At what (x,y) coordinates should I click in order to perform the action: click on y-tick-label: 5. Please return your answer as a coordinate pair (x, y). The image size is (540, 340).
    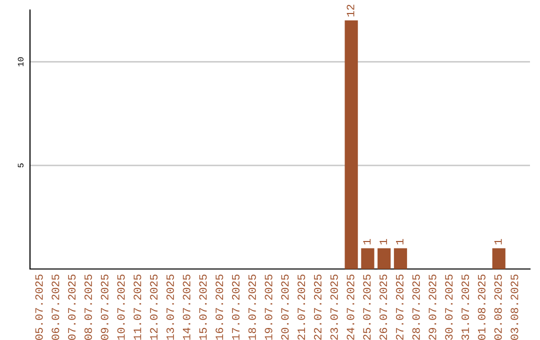
    Looking at the image, I should click on (21, 165).